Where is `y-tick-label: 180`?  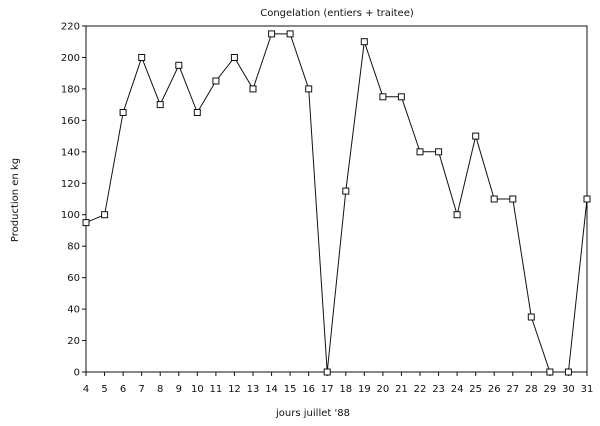 y-tick-label: 180 is located at coordinates (70, 89).